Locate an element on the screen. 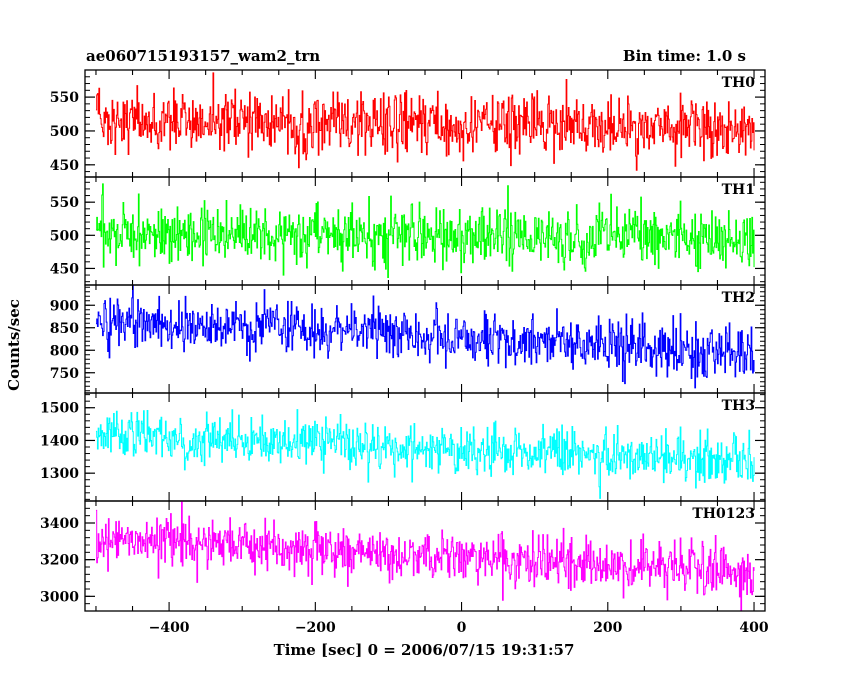  y-tick-label: 800 is located at coordinates (64, 351).